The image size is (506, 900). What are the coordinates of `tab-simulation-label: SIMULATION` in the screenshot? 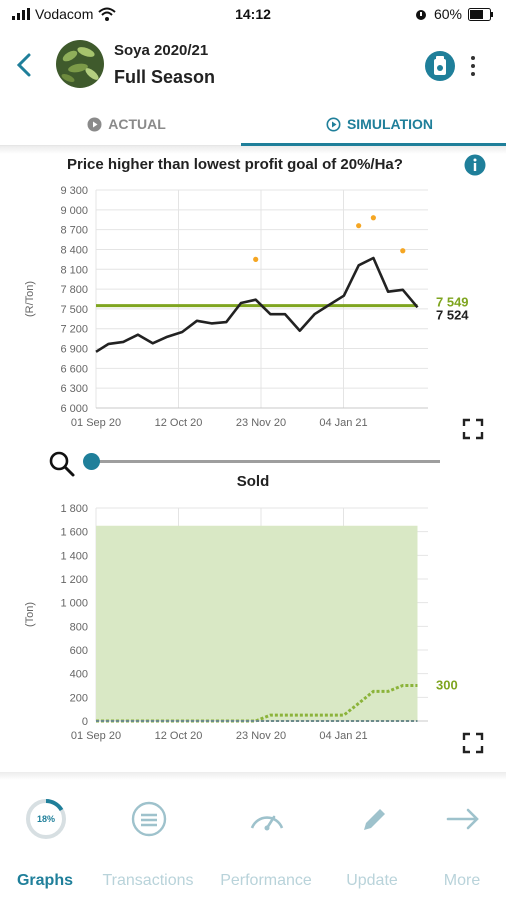 It's located at (390, 124).